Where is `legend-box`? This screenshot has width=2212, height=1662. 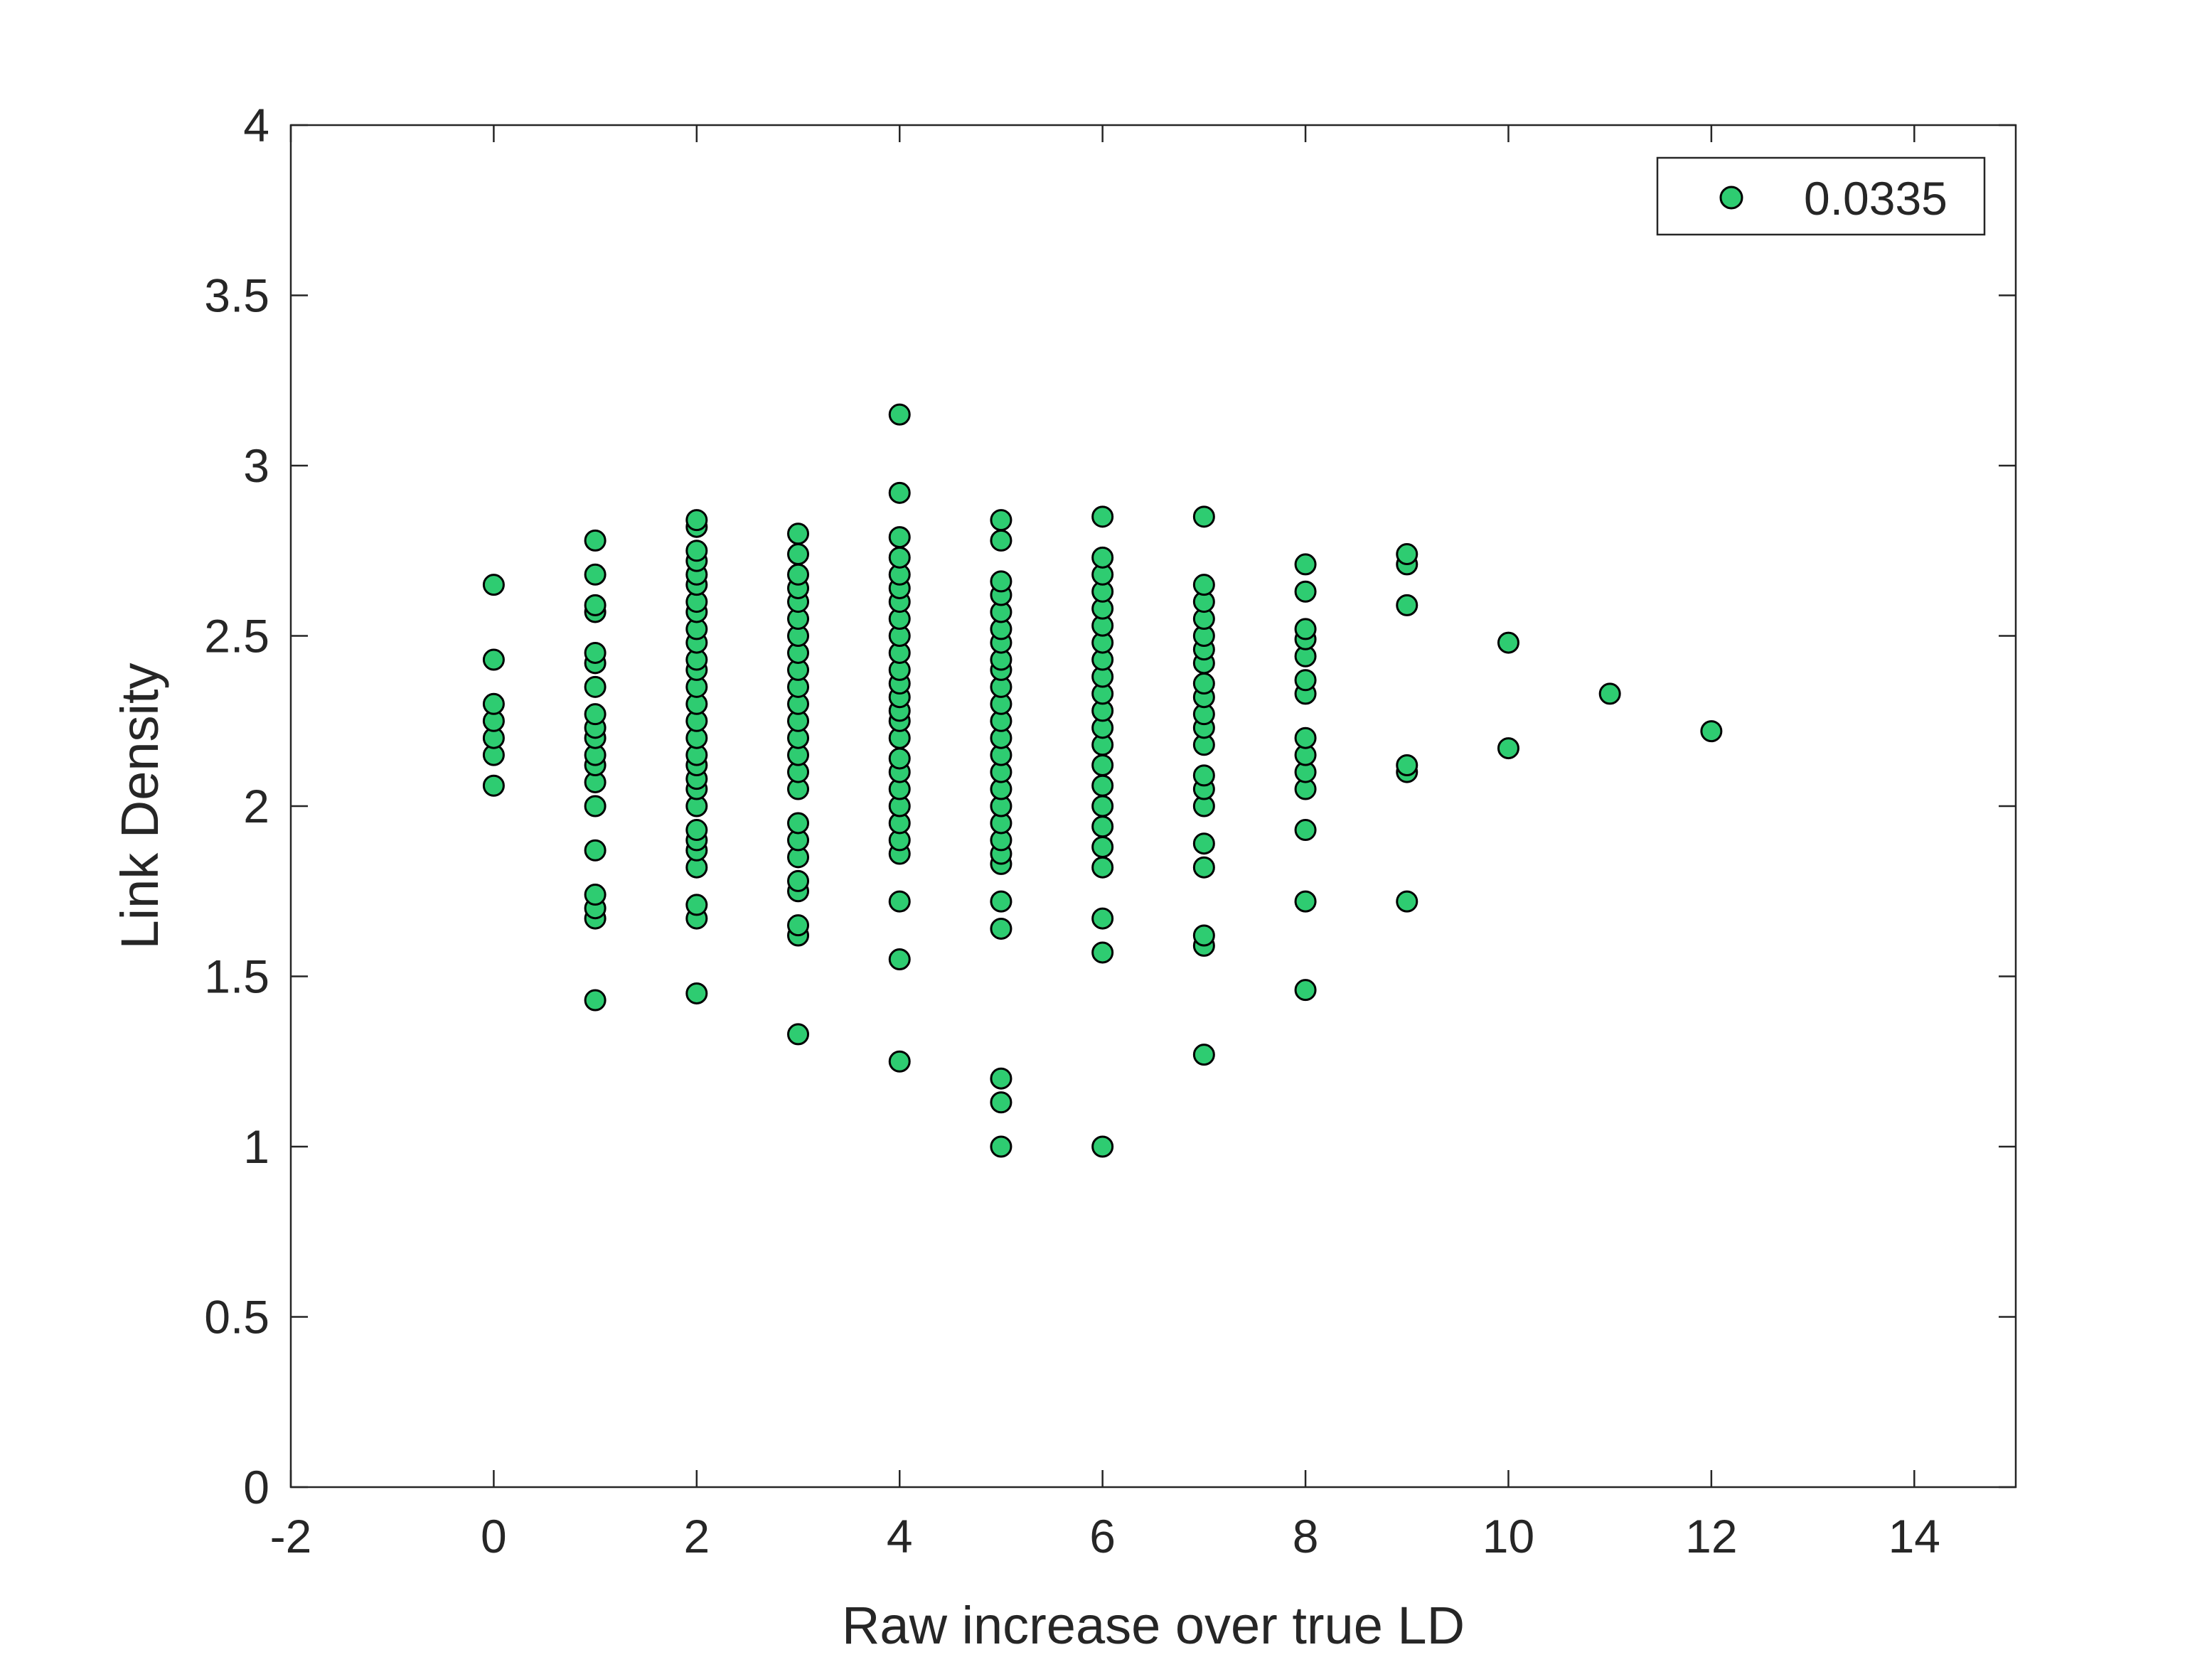
legend-box is located at coordinates (1821, 196).